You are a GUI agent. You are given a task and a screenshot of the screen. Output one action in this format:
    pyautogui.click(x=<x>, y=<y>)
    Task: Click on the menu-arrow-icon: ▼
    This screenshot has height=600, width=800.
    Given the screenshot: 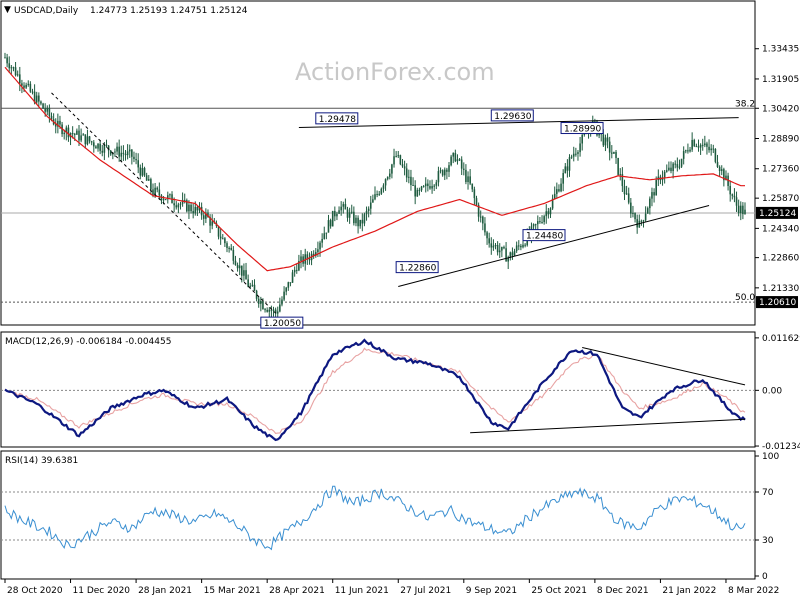 What is the action you would take?
    pyautogui.click(x=7, y=10)
    